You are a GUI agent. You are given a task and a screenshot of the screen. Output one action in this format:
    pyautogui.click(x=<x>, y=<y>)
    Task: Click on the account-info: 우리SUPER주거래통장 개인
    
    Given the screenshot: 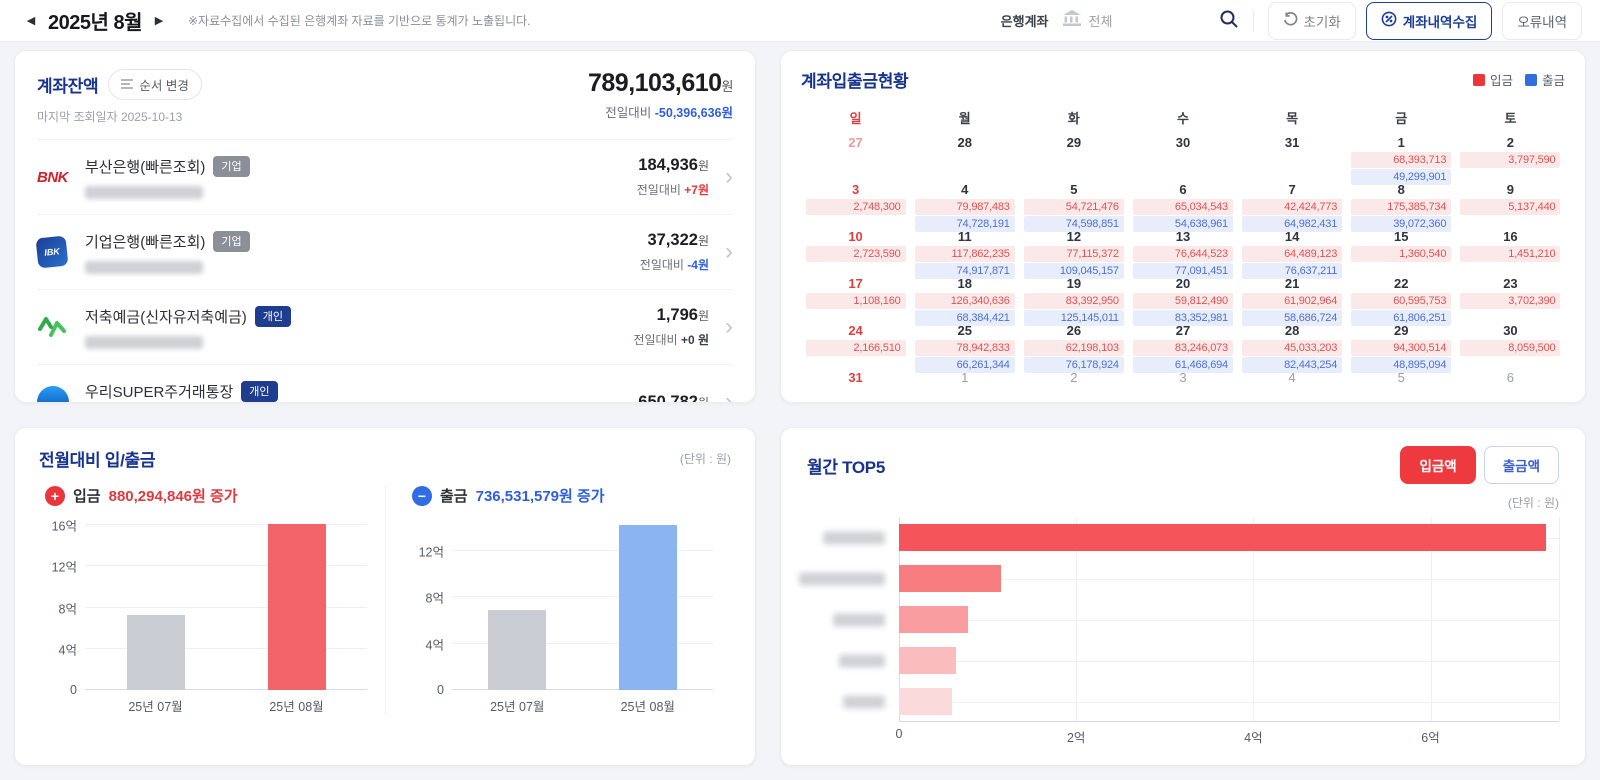 What is the action you would take?
    pyautogui.click(x=181, y=391)
    